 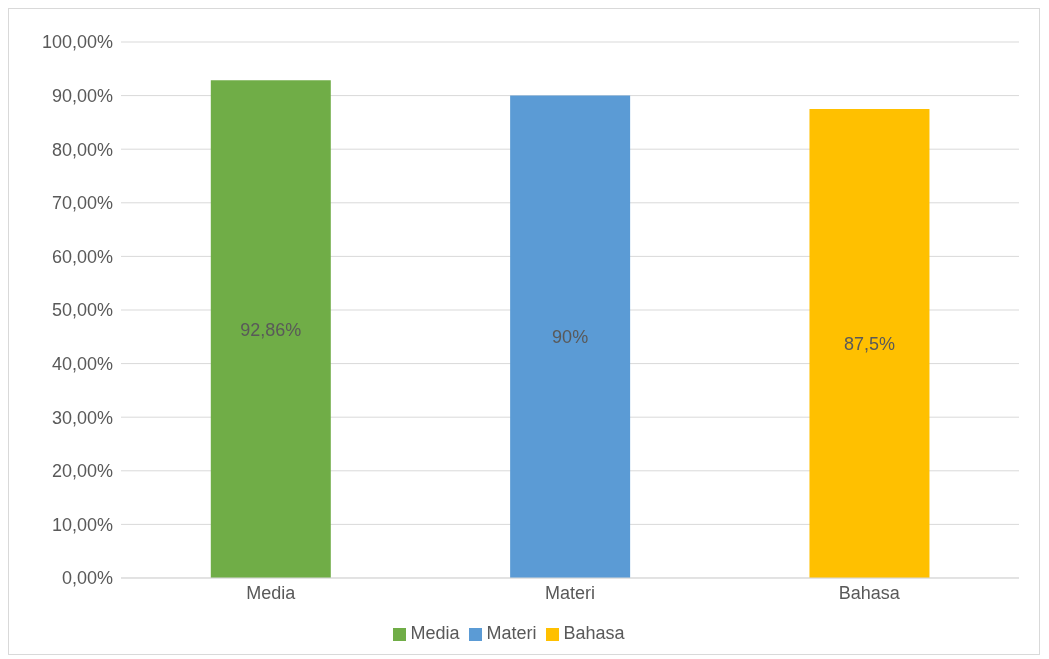 What do you see at coordinates (869, 343) in the screenshot?
I see `data-label: 87,5%` at bounding box center [869, 343].